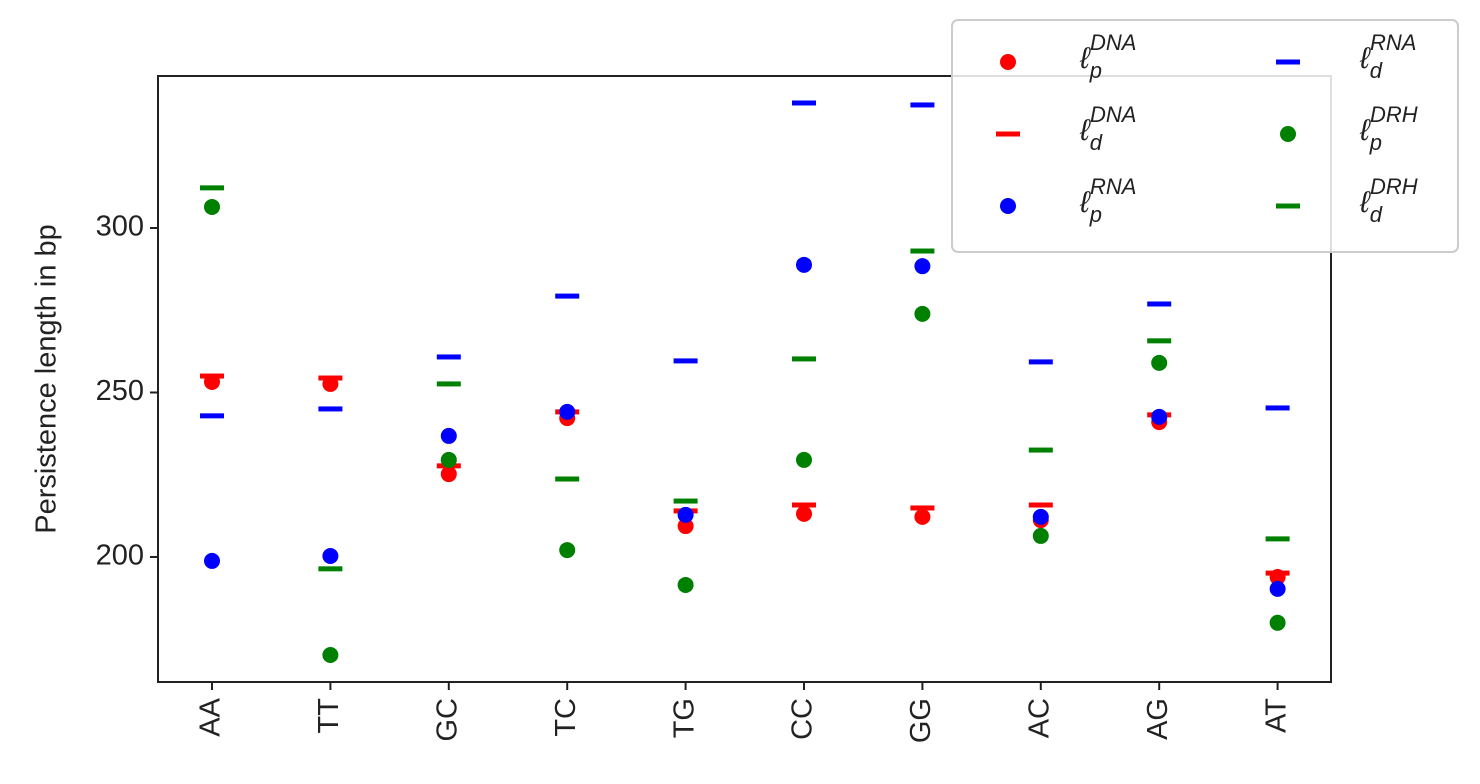 The image size is (1480, 784). Describe the element at coordinates (1387, 56) in the screenshot. I see `legend-label: ℓdRNA` at that location.